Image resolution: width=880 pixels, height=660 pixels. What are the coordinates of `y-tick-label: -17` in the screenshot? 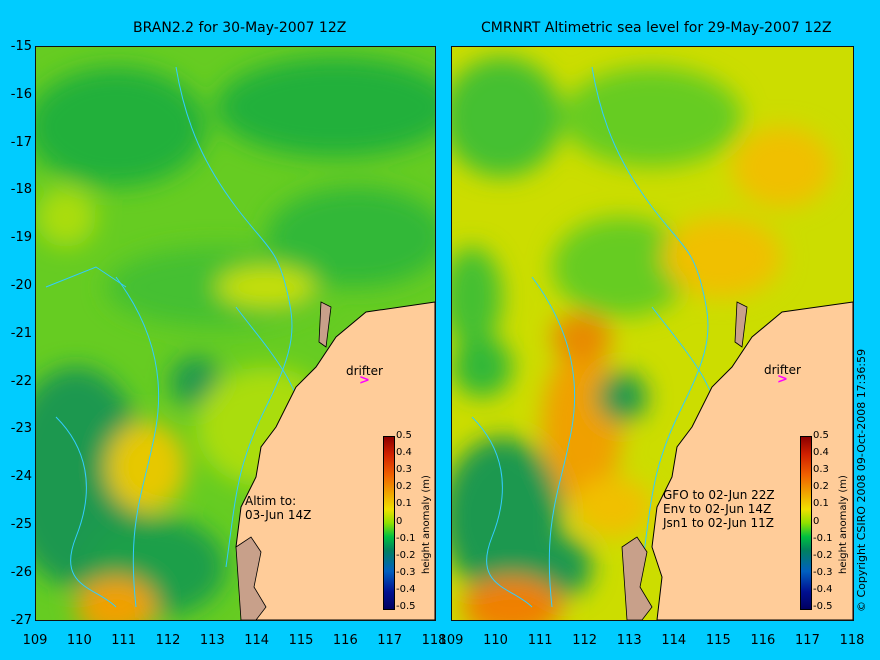 It's located at (21, 142).